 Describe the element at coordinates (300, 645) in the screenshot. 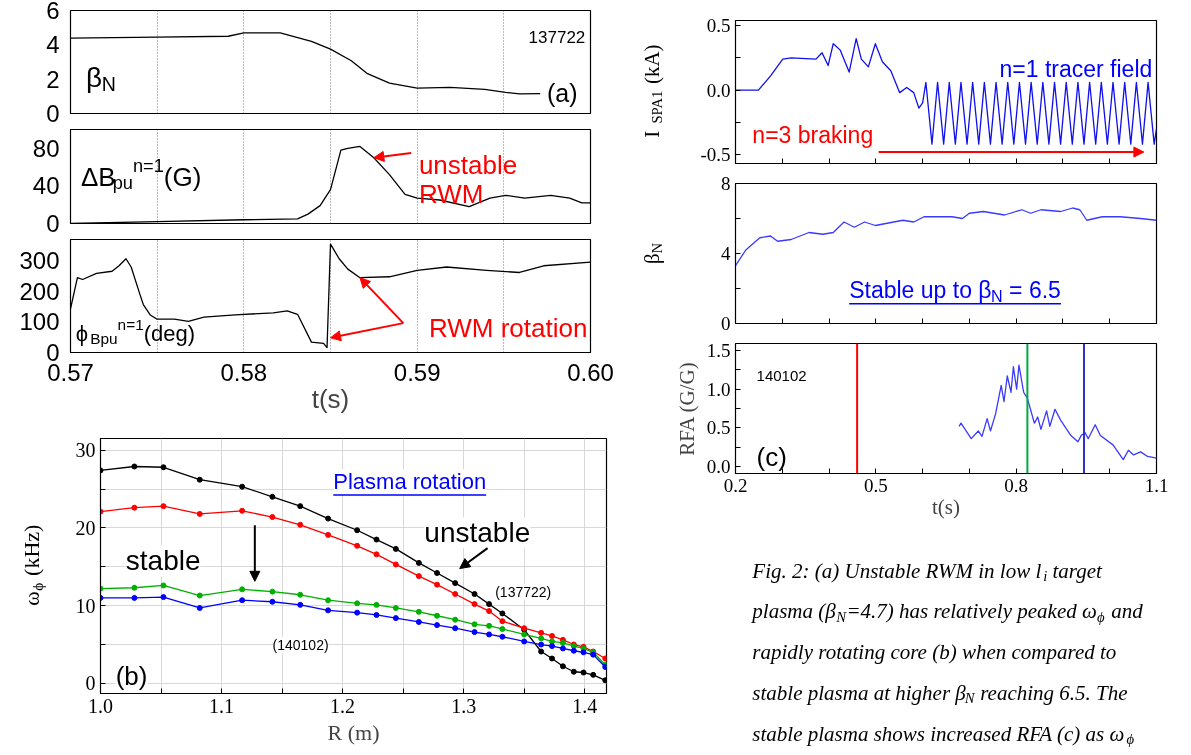

I see `annotation: (140102)` at that location.